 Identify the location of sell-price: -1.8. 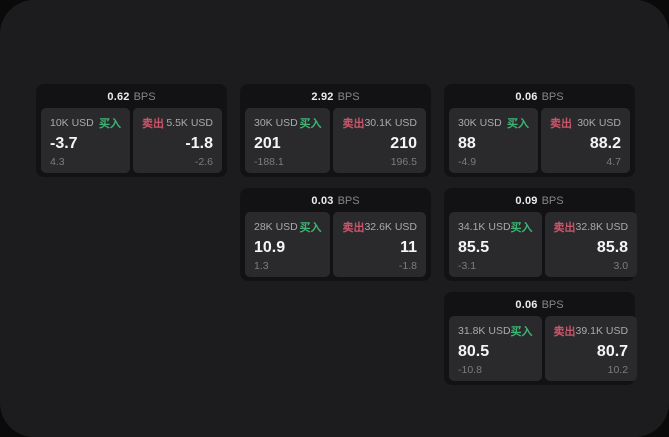
(199, 143).